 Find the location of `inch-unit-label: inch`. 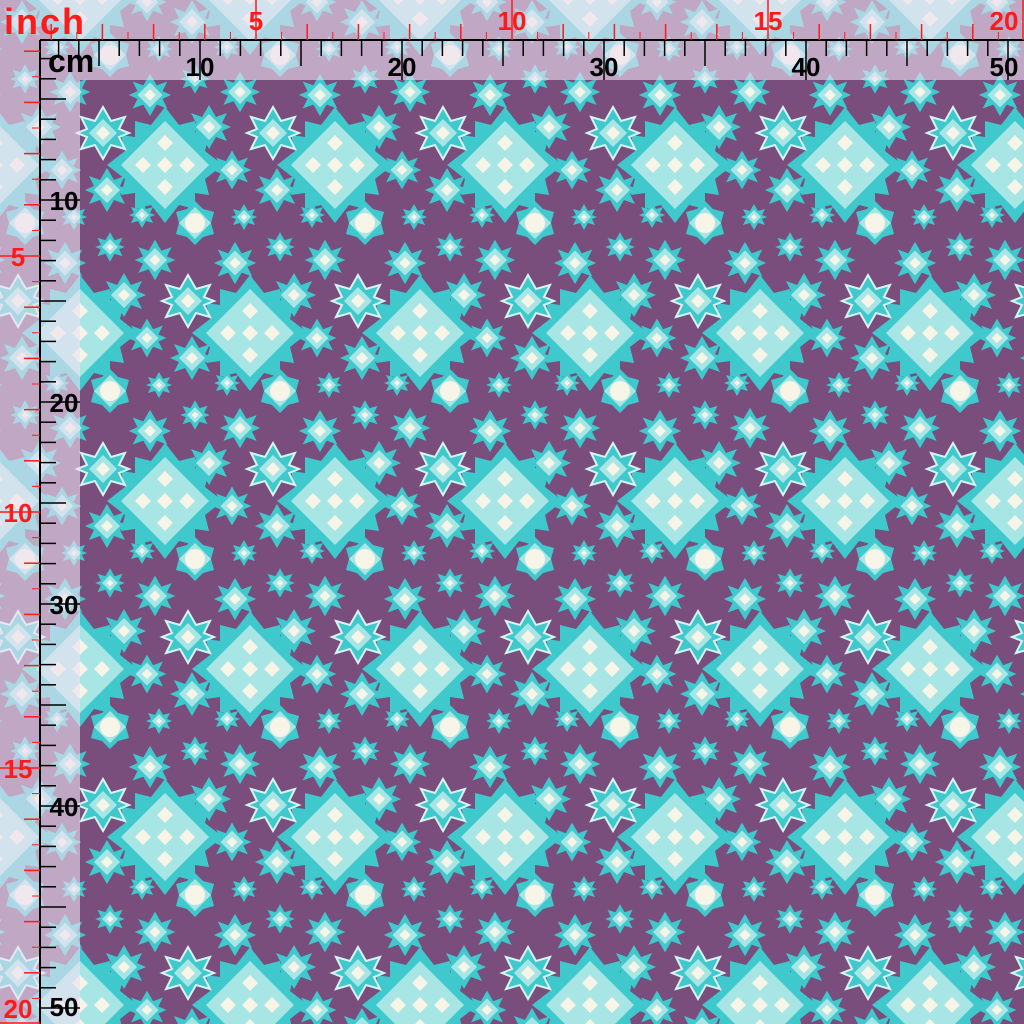

inch-unit-label: inch is located at coordinates (45, 21).